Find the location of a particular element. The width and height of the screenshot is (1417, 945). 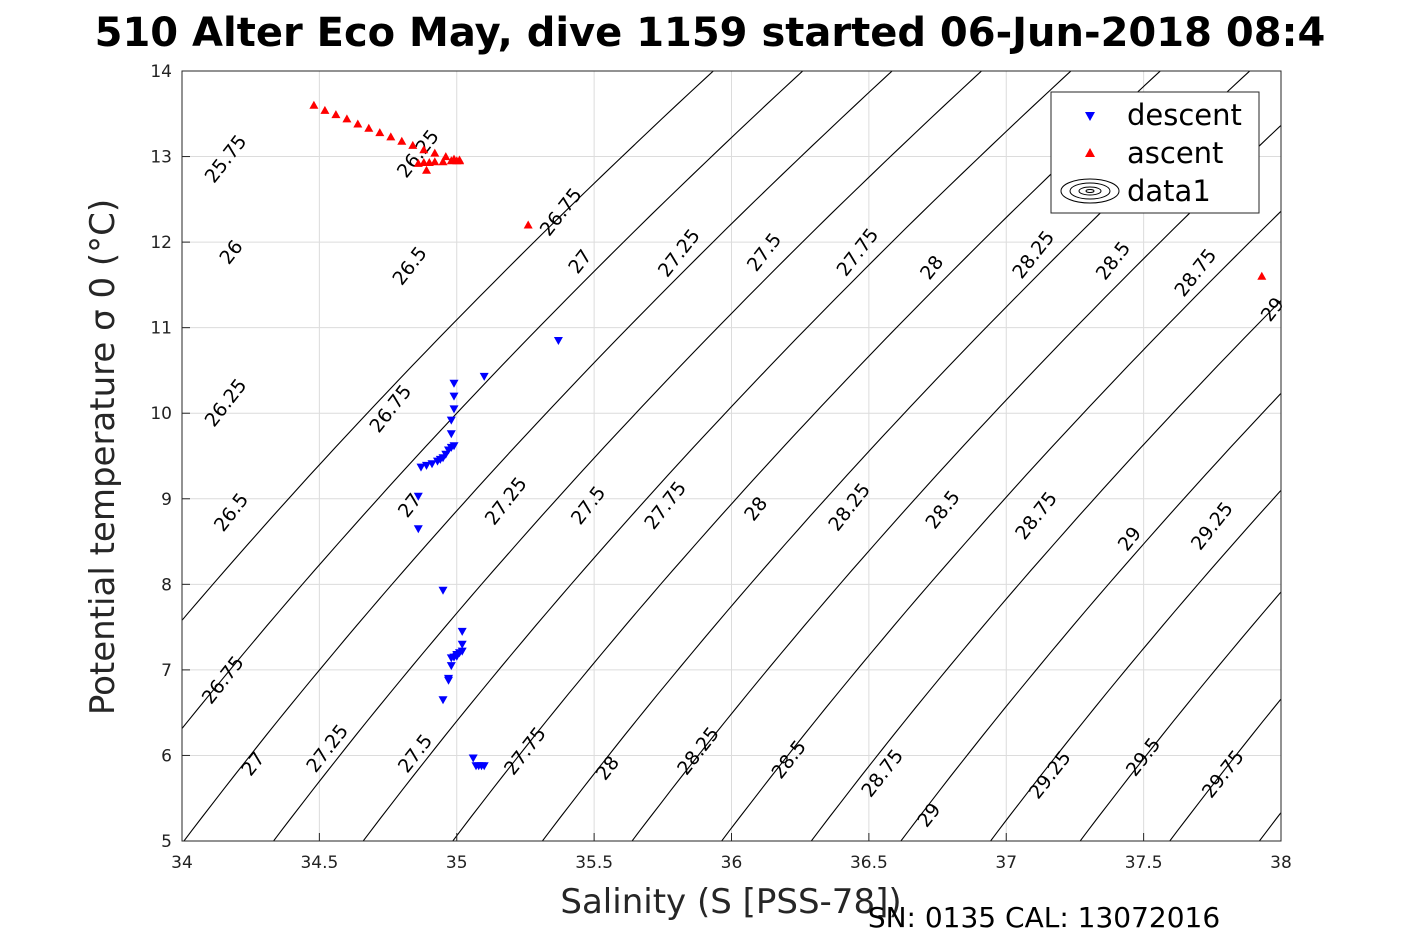

x-tick-label: 37 is located at coordinates (1006, 863).